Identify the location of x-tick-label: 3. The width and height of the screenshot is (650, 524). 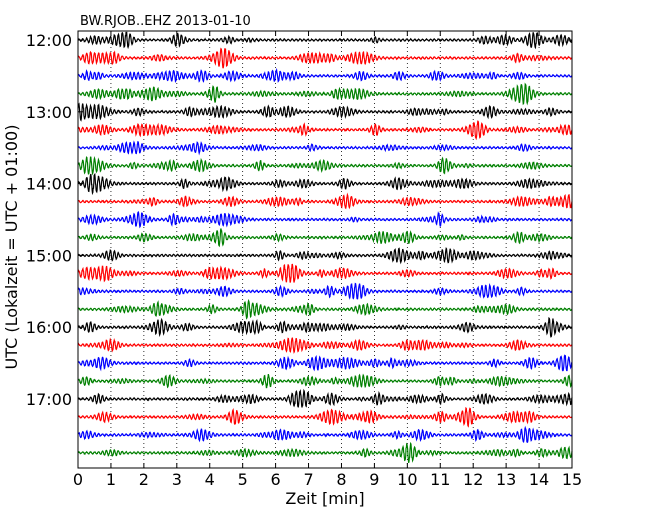
(177, 479).